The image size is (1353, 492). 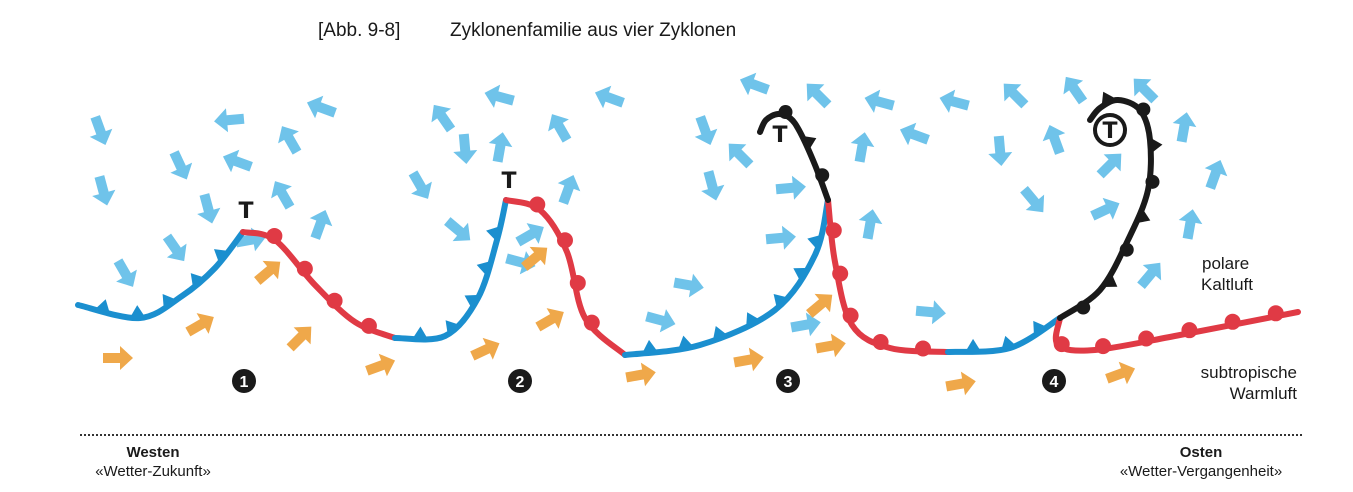 I want to click on cyclone-numbers: 1 2 3 4, so click(x=649, y=381).